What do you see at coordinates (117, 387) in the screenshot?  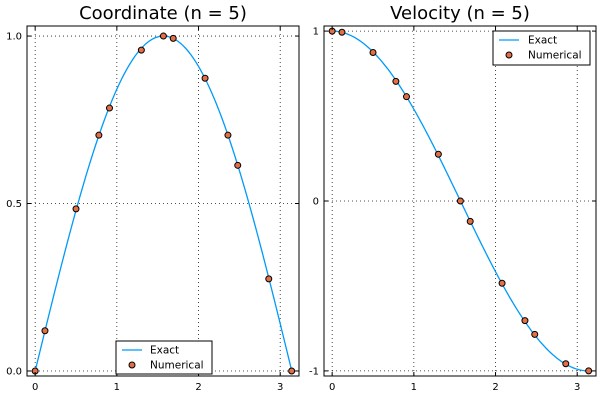 I see `coordinate-x-tick-label: 1` at bounding box center [117, 387].